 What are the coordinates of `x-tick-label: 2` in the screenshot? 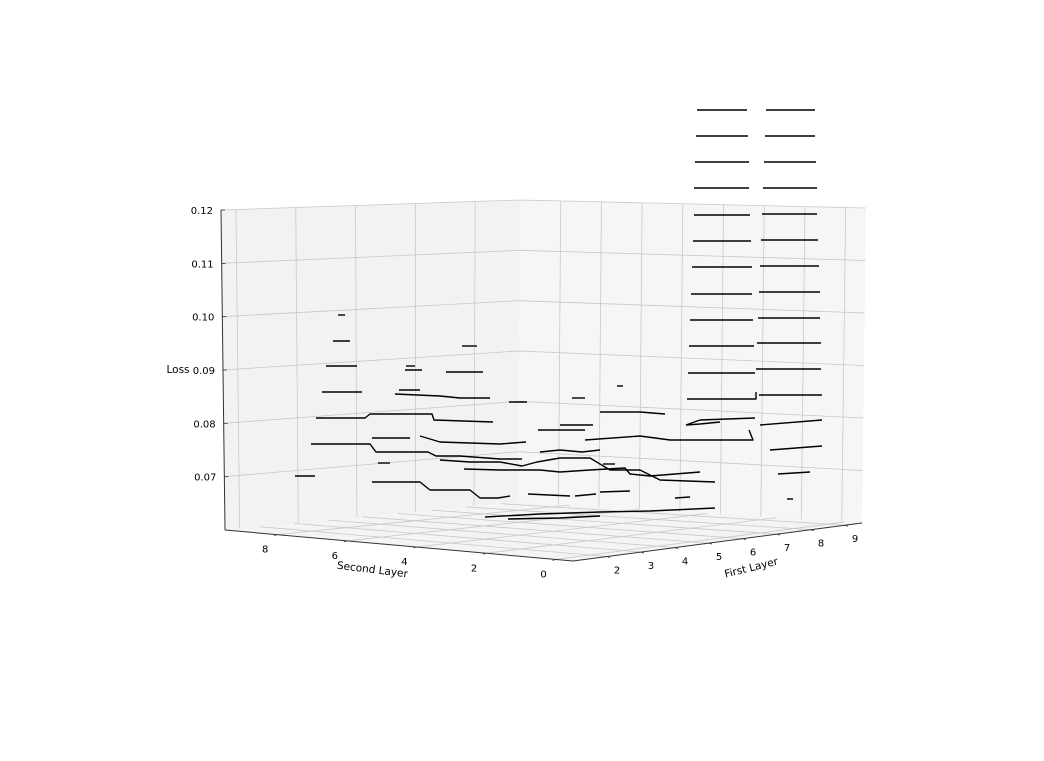 It's located at (617, 571).